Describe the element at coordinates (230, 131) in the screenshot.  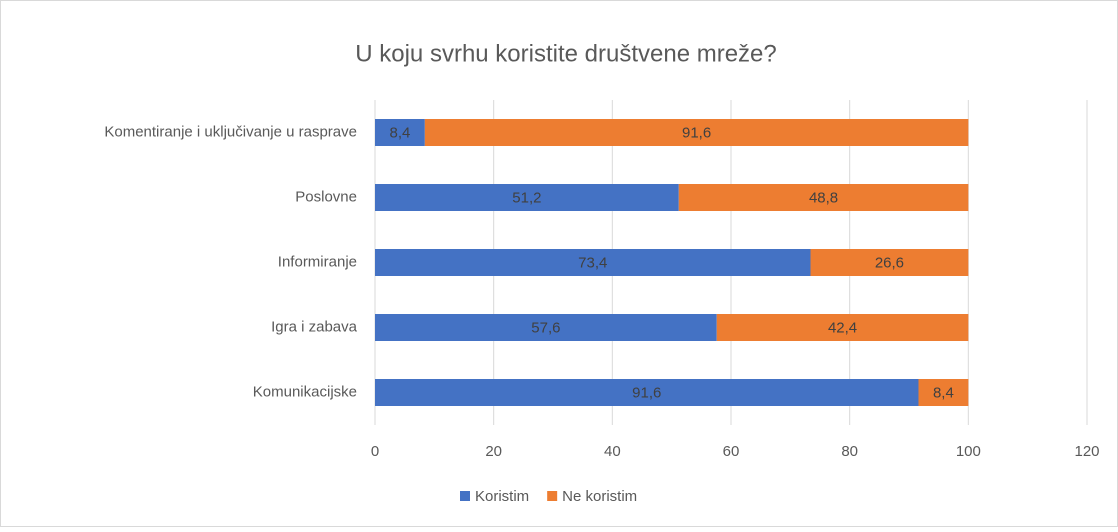
I see `y-tick-label: Komentiranje i uključivanje u rasprave` at that location.